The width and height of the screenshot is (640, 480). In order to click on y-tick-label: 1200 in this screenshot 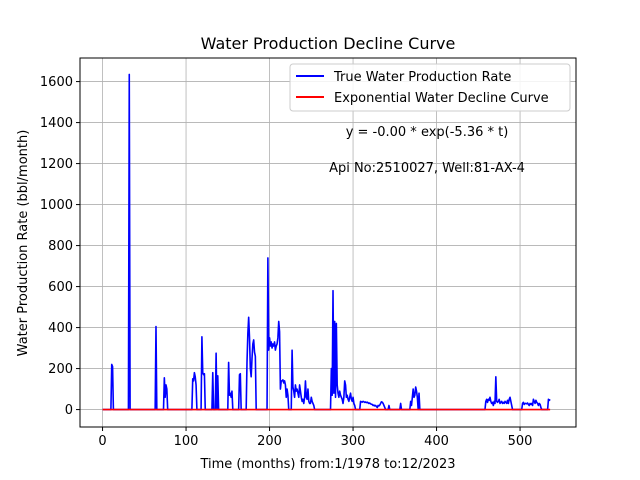, I will do `click(56, 164)`.